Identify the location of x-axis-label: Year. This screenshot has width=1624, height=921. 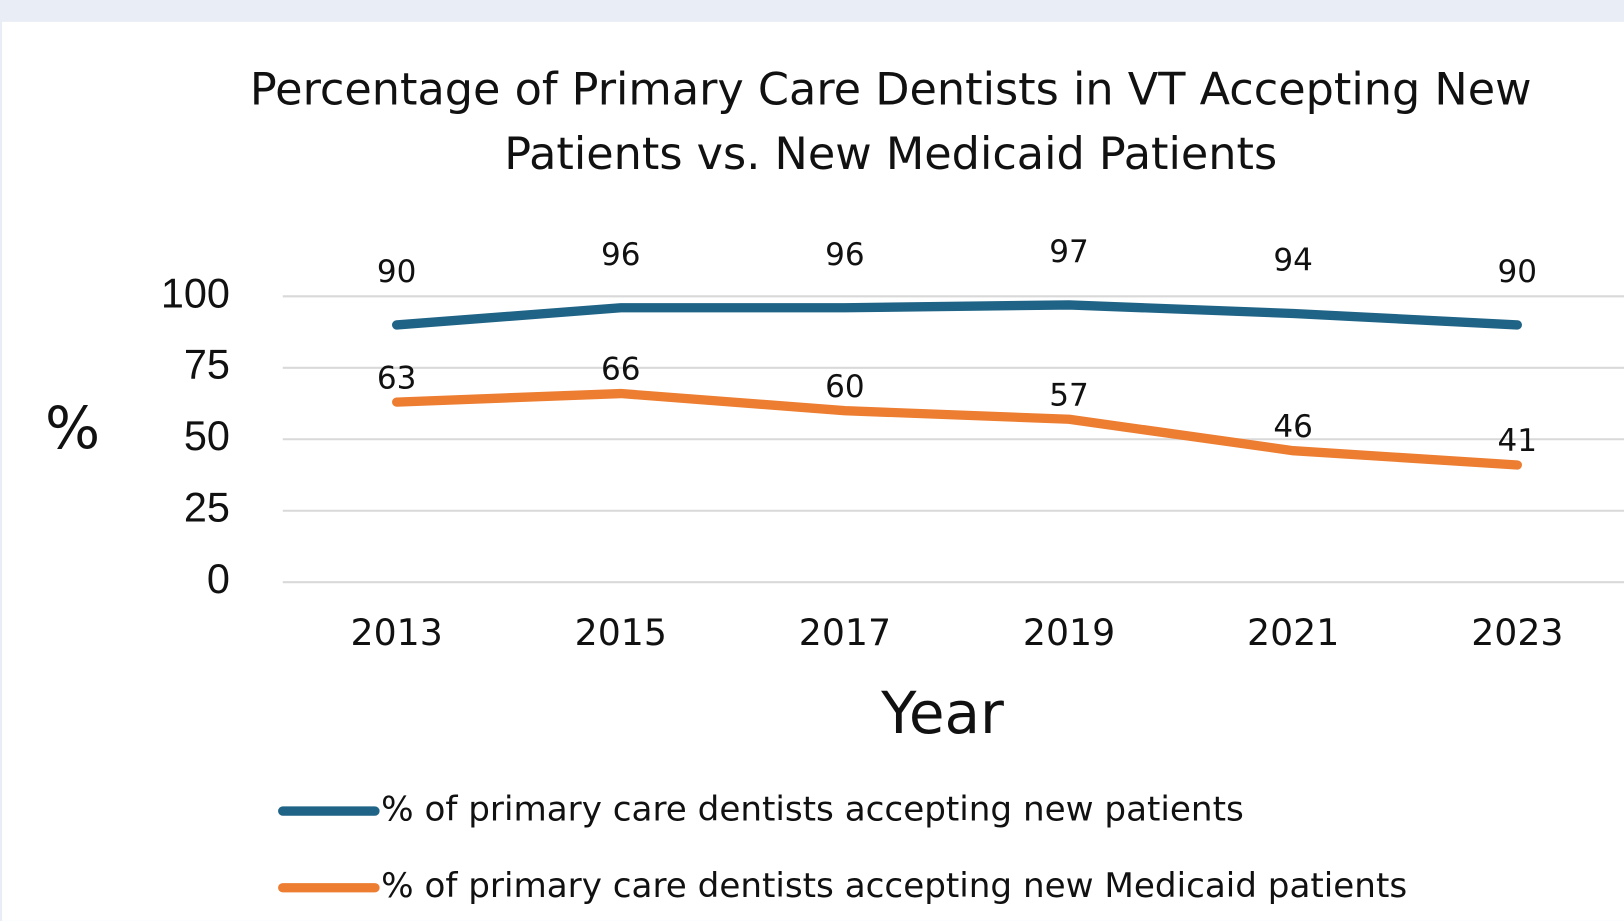
(942, 713).